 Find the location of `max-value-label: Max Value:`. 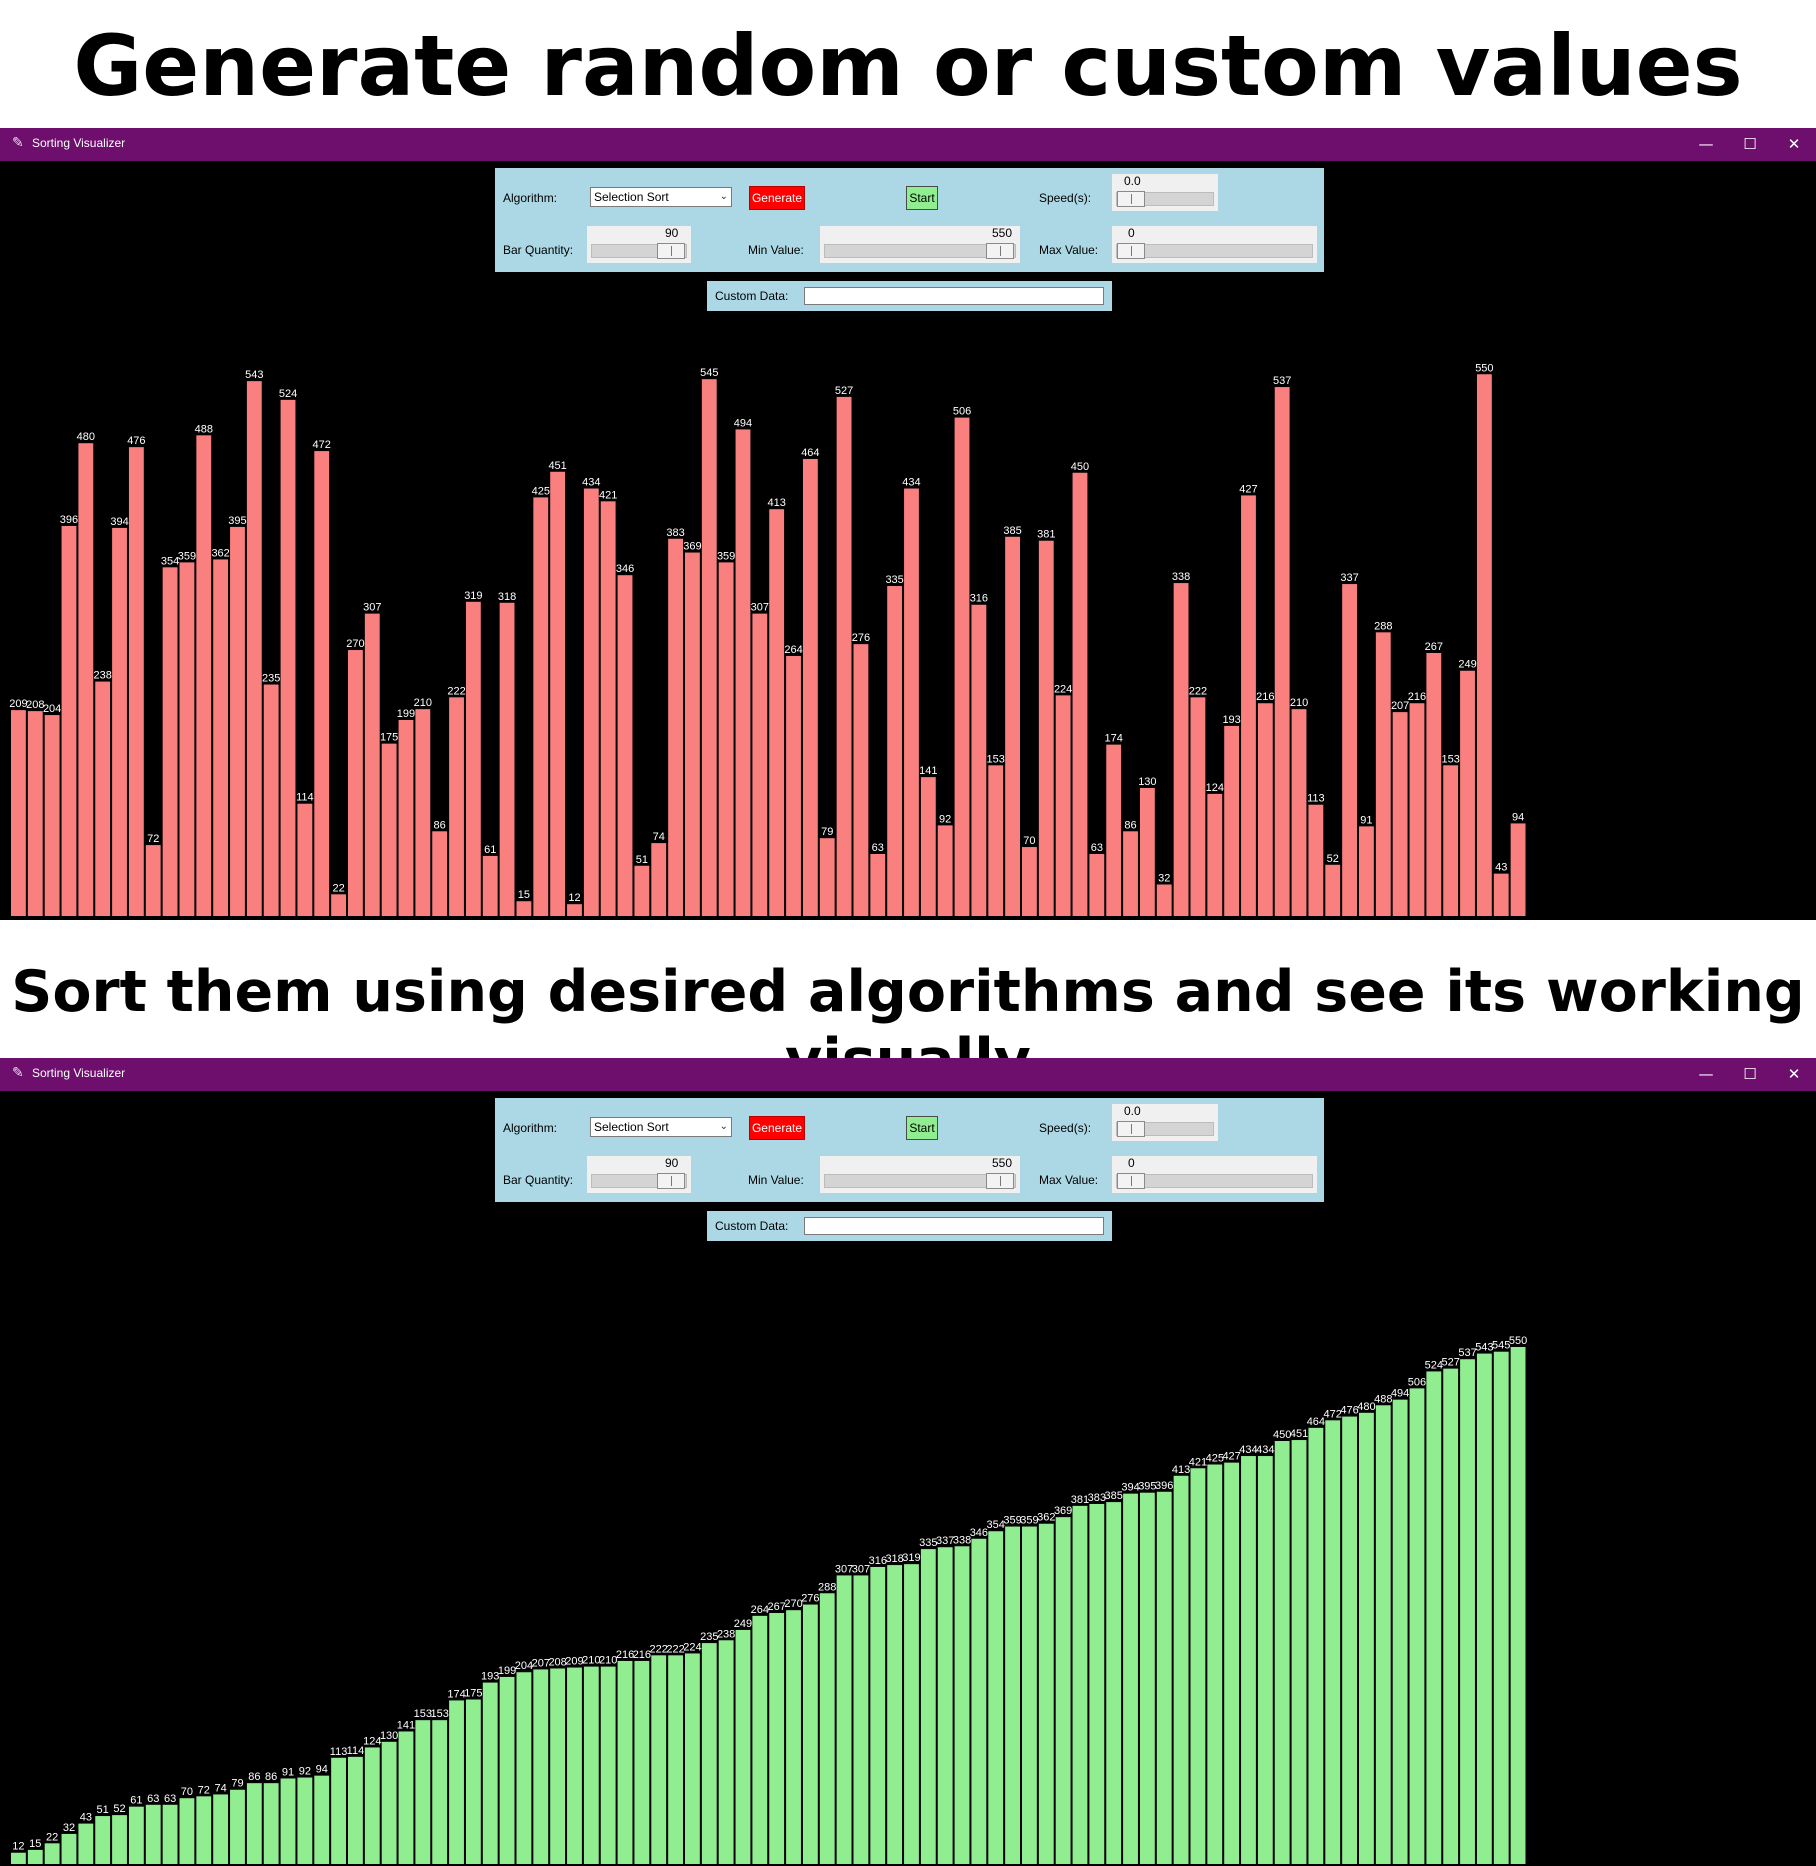

max-value-label: Max Value: is located at coordinates (1069, 250).